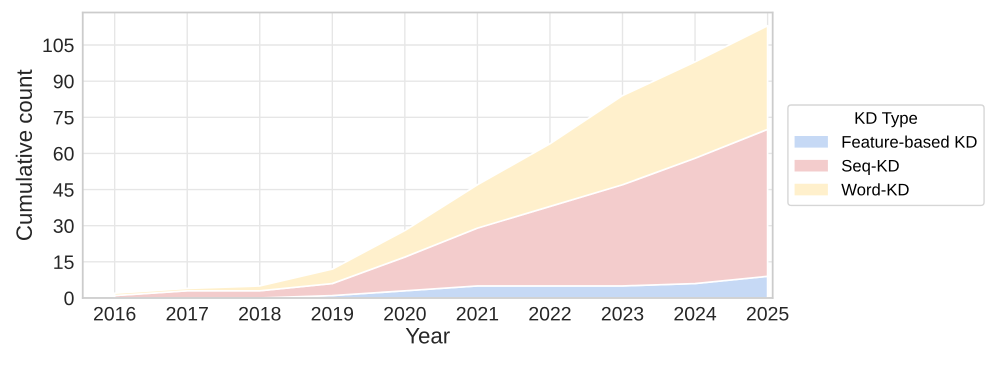 Image resolution: width=997 pixels, height=367 pixels. Describe the element at coordinates (909, 142) in the screenshot. I see `legend-label: Feature-based KD` at that location.